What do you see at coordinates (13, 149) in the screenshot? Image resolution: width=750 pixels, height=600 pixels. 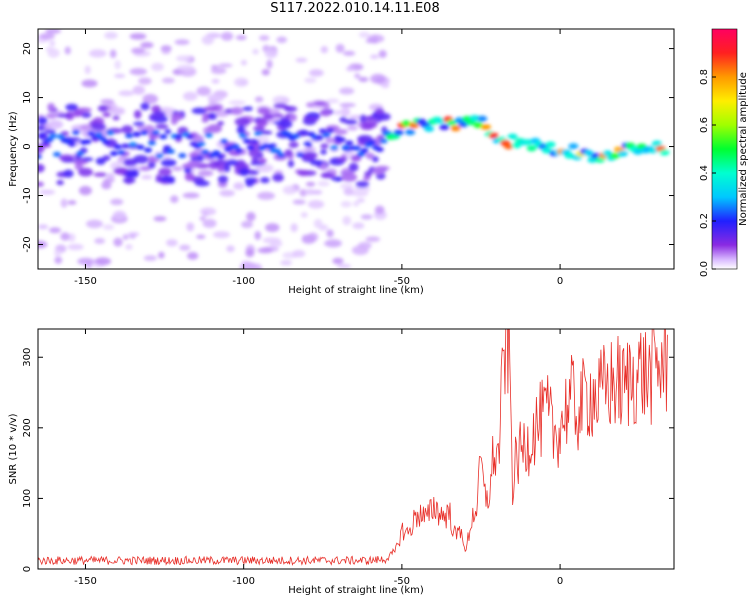 I see `spectrogram-y-label: Frequency (Hz)` at bounding box center [13, 149].